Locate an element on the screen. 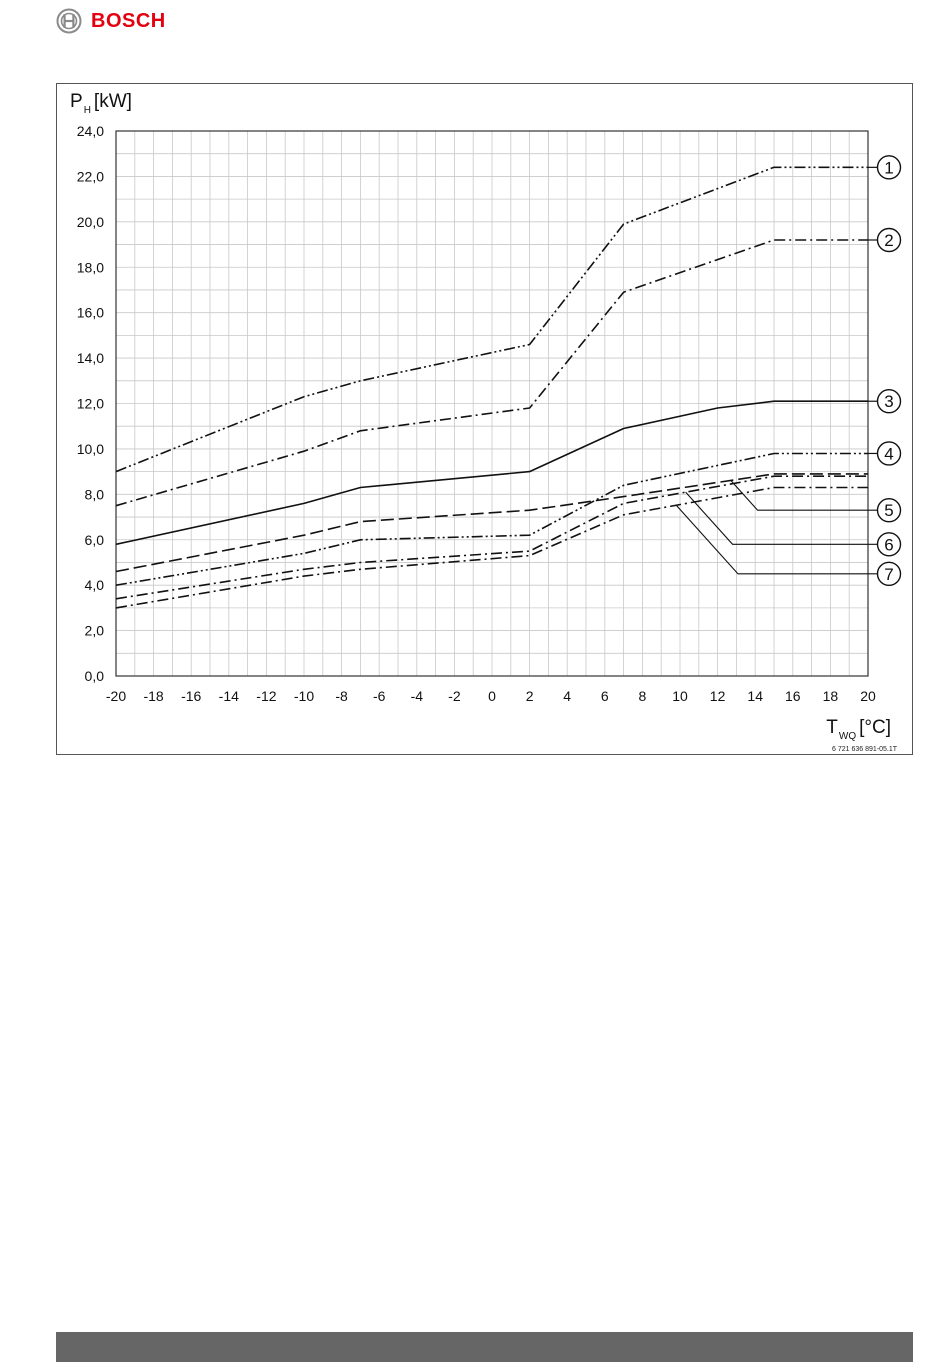 The height and width of the screenshot is (1370, 950). brand-logo: BOSCH is located at coordinates (111, 21).